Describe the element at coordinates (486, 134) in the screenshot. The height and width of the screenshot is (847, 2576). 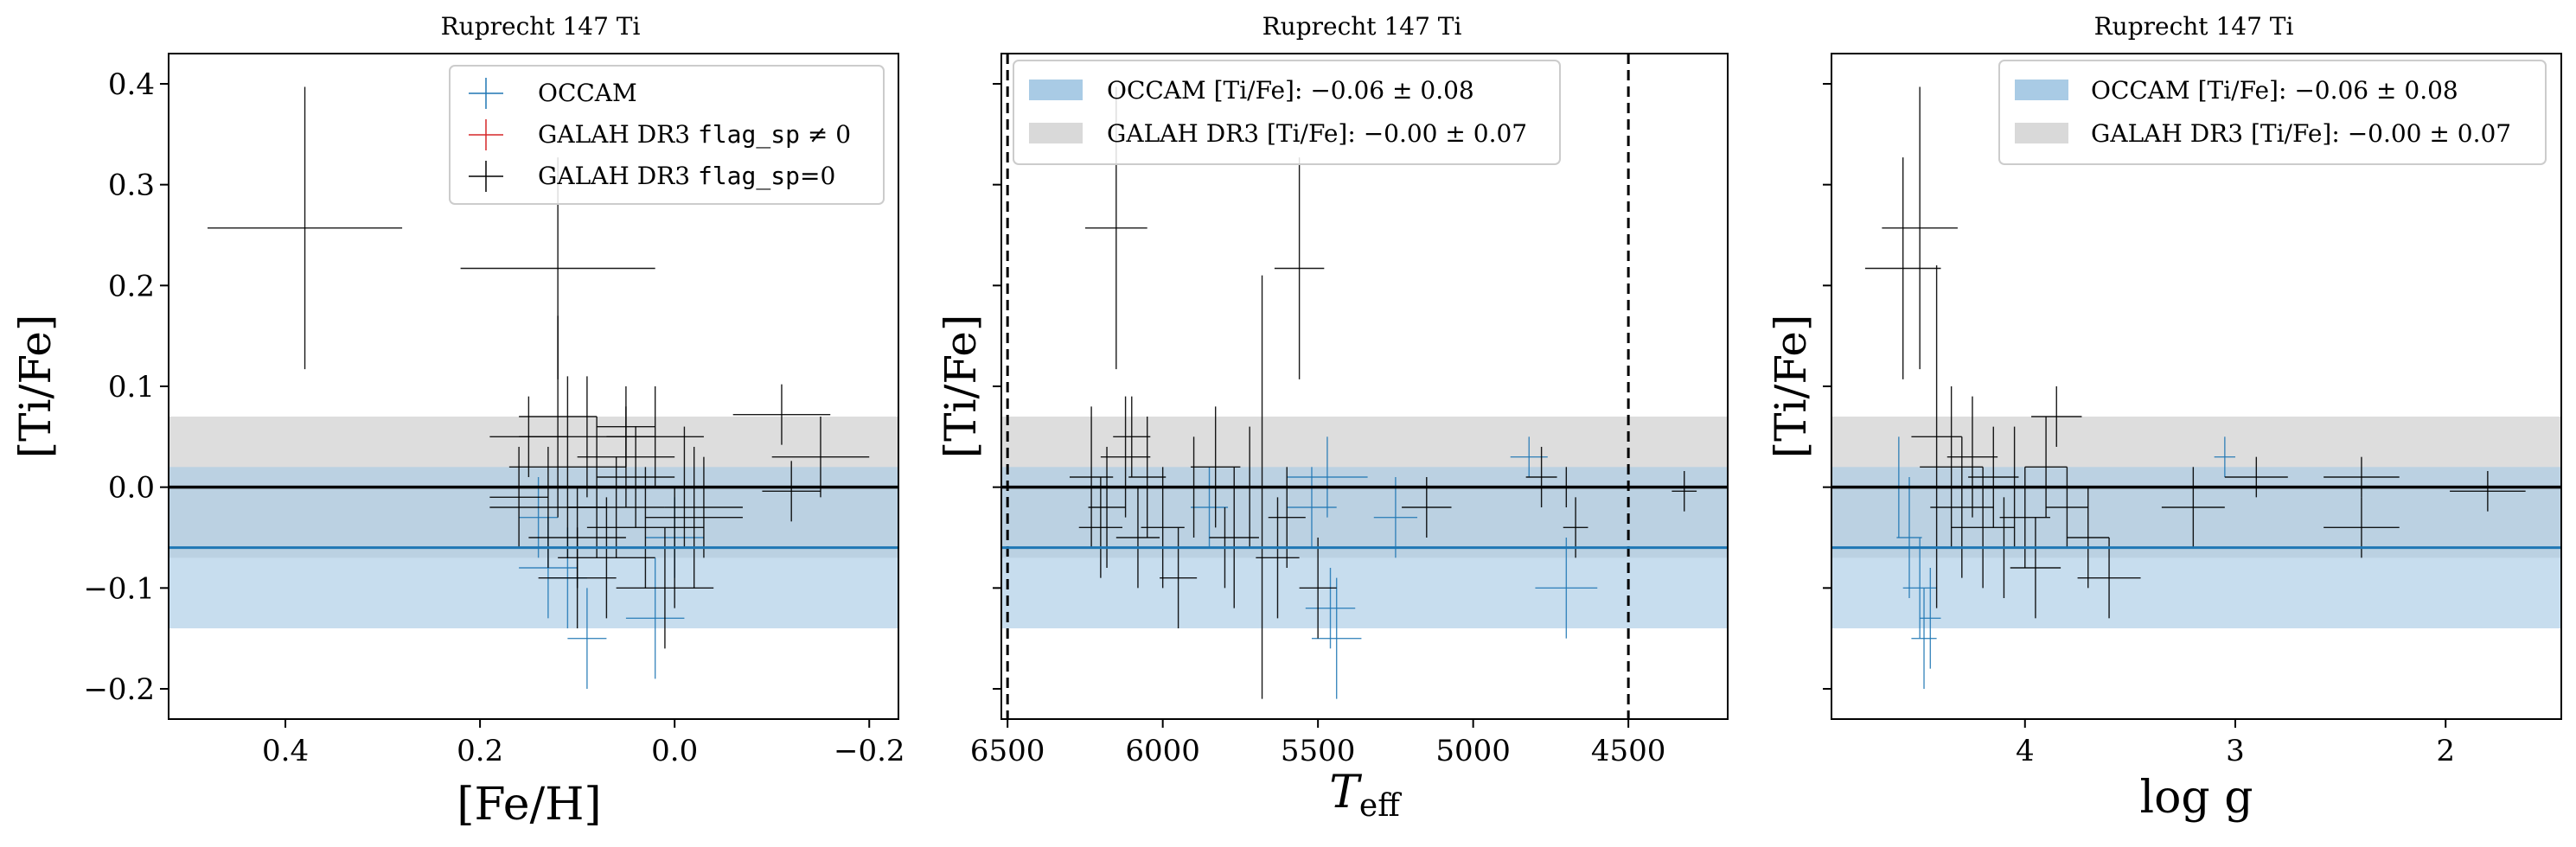
I see `legend-marker-galah-flag-nonzero` at that location.